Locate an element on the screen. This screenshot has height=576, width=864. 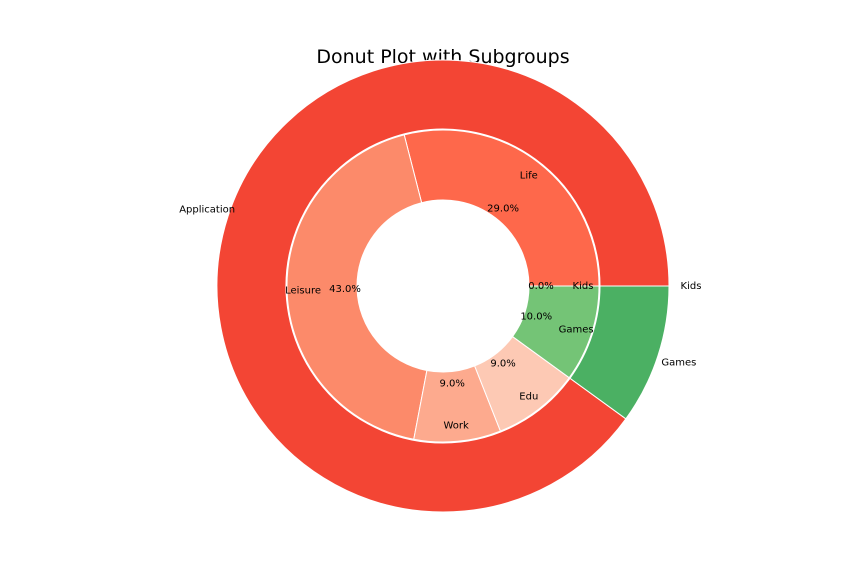
inner_ring-slice-leisure is located at coordinates (357, 287).